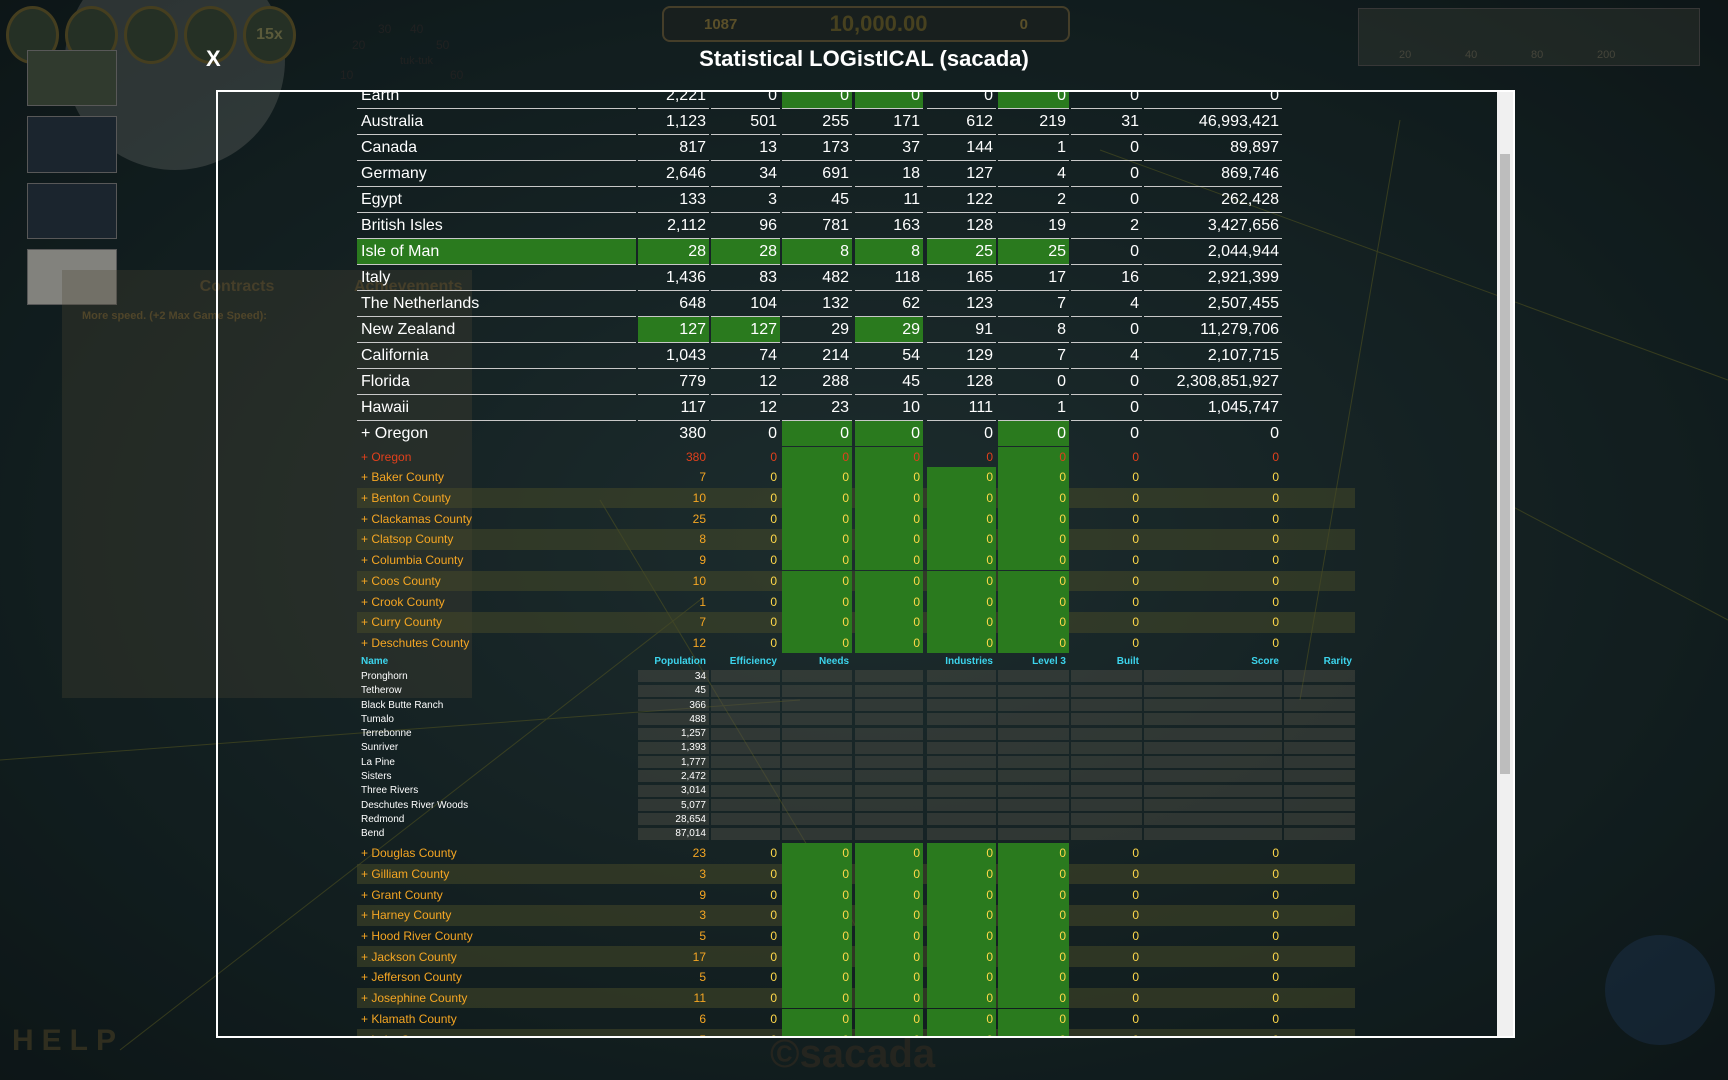 The height and width of the screenshot is (1080, 1728). What do you see at coordinates (745, 381) in the screenshot?
I see `row-value: 12` at bounding box center [745, 381].